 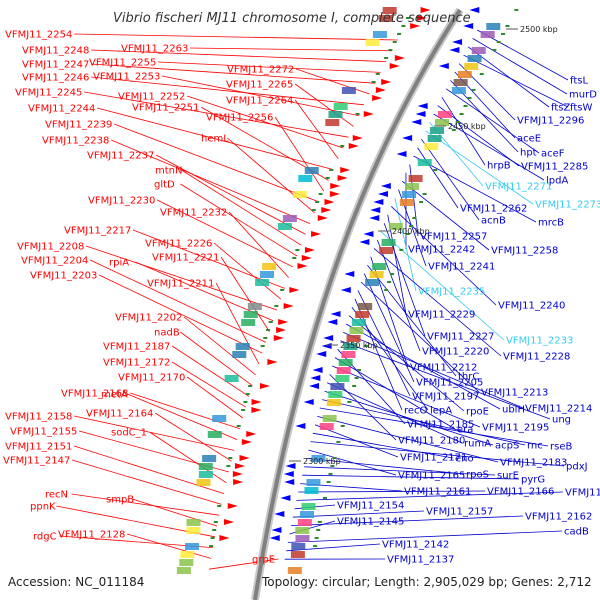 I want to click on gene-label-left: VFMJ11_2245, so click(x=48, y=93).